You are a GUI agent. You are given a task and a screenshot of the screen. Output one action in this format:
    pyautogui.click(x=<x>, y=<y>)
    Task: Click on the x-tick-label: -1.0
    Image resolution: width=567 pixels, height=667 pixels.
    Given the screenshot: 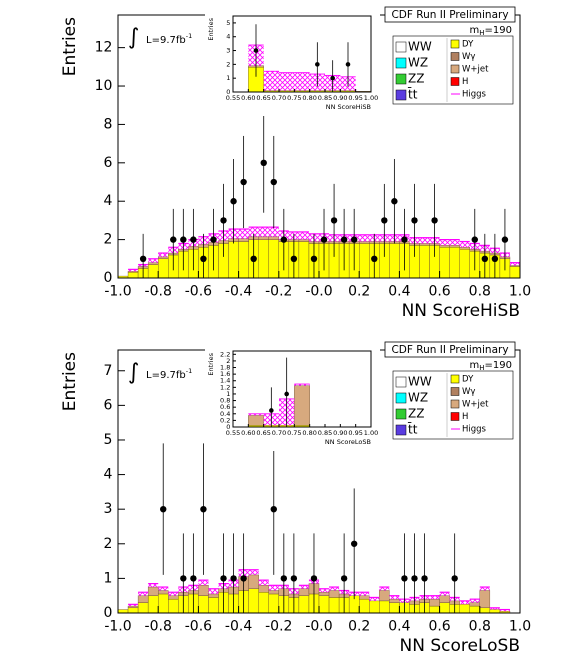 What is the action you would take?
    pyautogui.click(x=117, y=626)
    